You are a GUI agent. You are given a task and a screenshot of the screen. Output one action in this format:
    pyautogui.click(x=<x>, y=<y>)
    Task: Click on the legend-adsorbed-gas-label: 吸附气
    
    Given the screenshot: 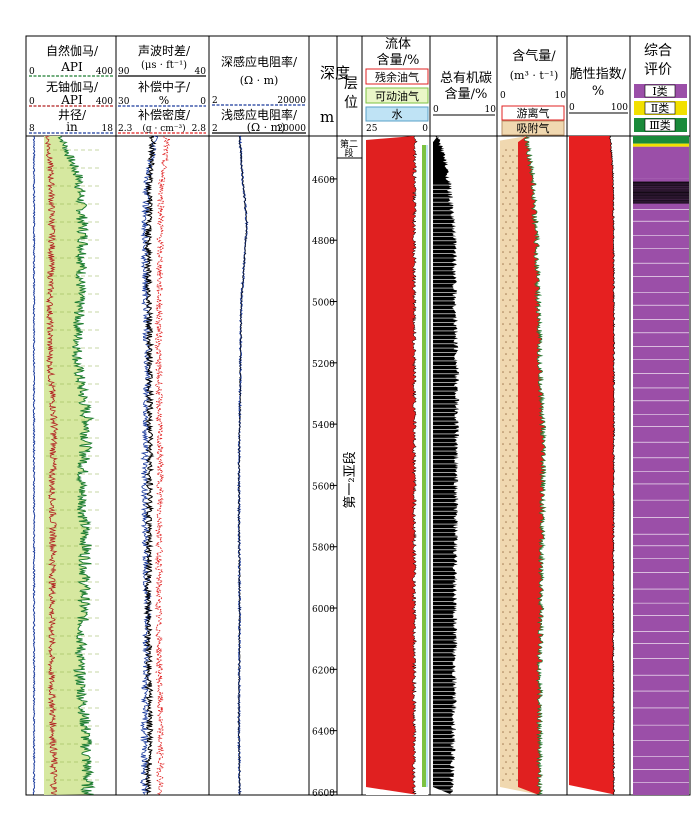 What is the action you would take?
    pyautogui.click(x=533, y=128)
    